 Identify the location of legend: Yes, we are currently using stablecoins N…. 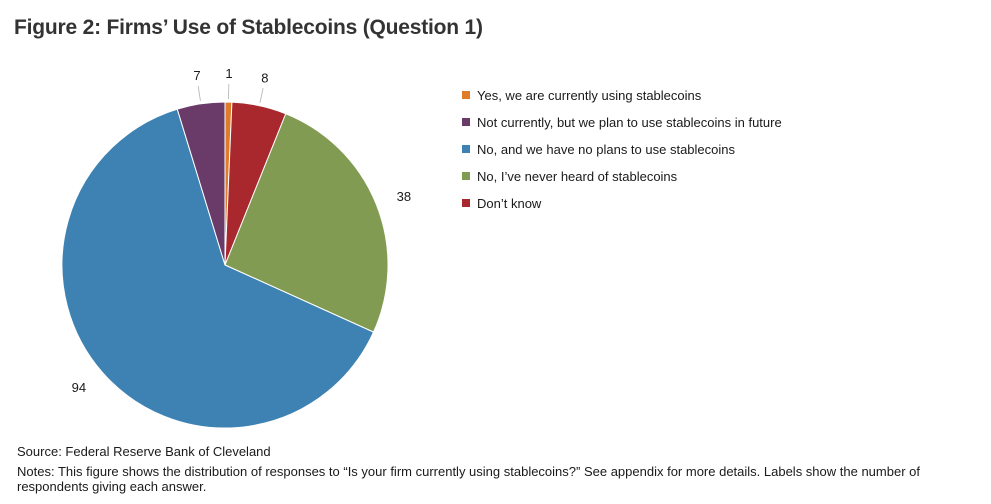
(622, 153).